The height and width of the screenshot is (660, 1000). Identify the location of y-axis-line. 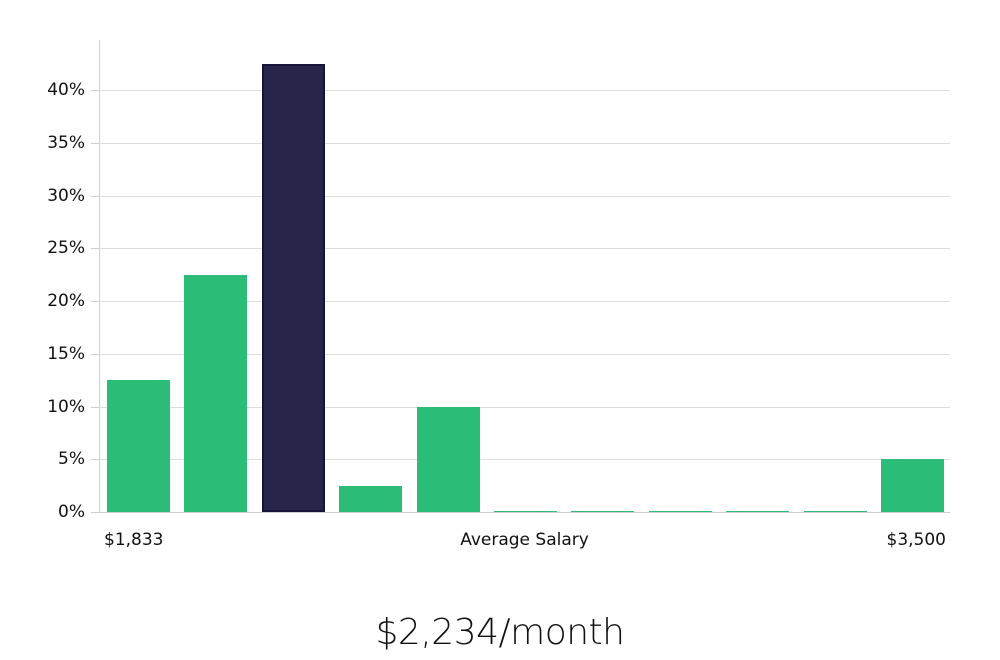
(99, 276).